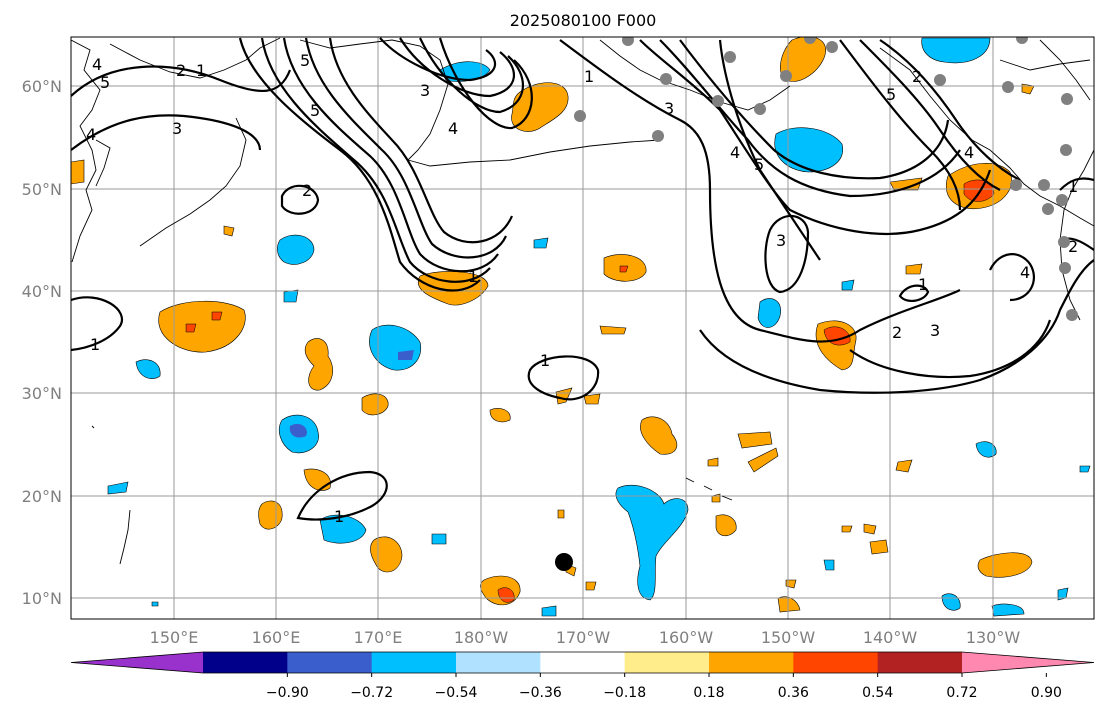 This screenshot has height=712, width=1105. I want to click on colorbar-tick-label: 0.36, so click(793, 693).